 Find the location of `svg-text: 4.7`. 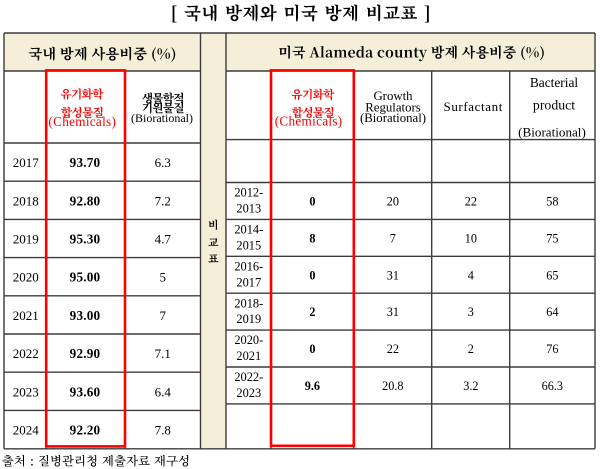

svg-text: 4.7 is located at coordinates (163, 239).